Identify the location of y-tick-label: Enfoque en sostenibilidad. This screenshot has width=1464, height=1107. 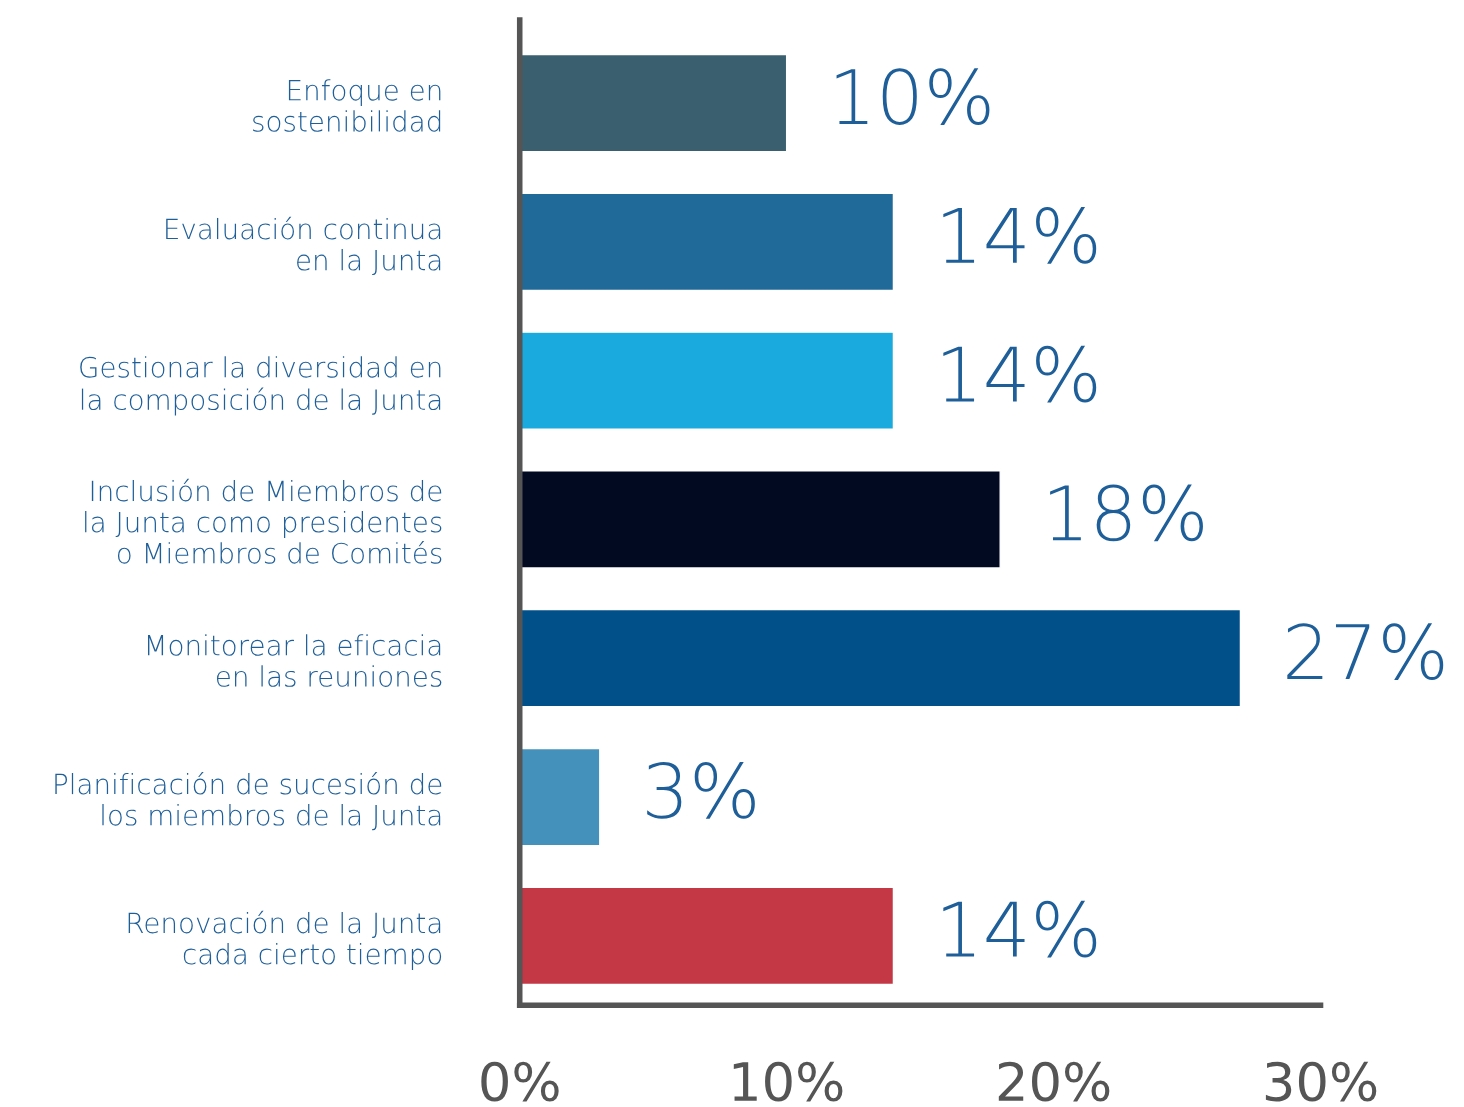
(347, 105).